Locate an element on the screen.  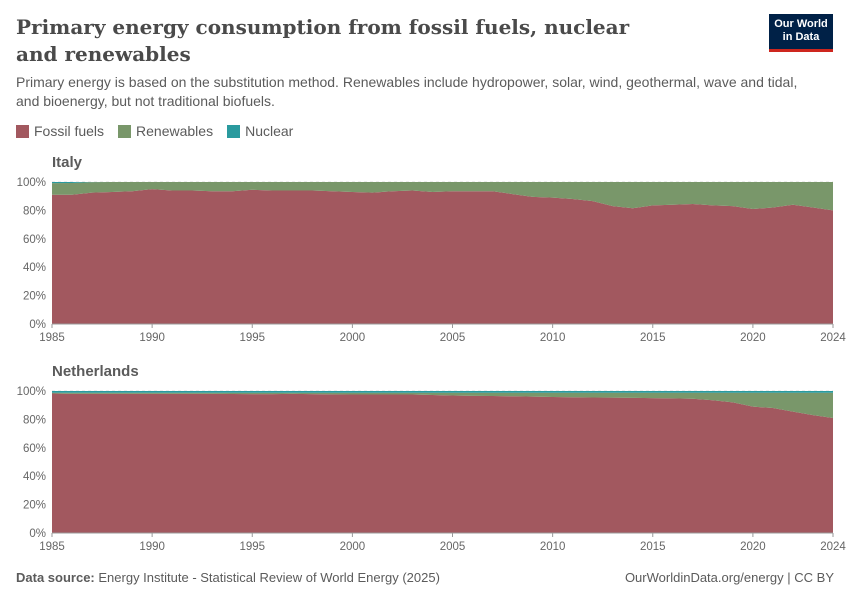
legend-label: Nuclear is located at coordinates (269, 131).